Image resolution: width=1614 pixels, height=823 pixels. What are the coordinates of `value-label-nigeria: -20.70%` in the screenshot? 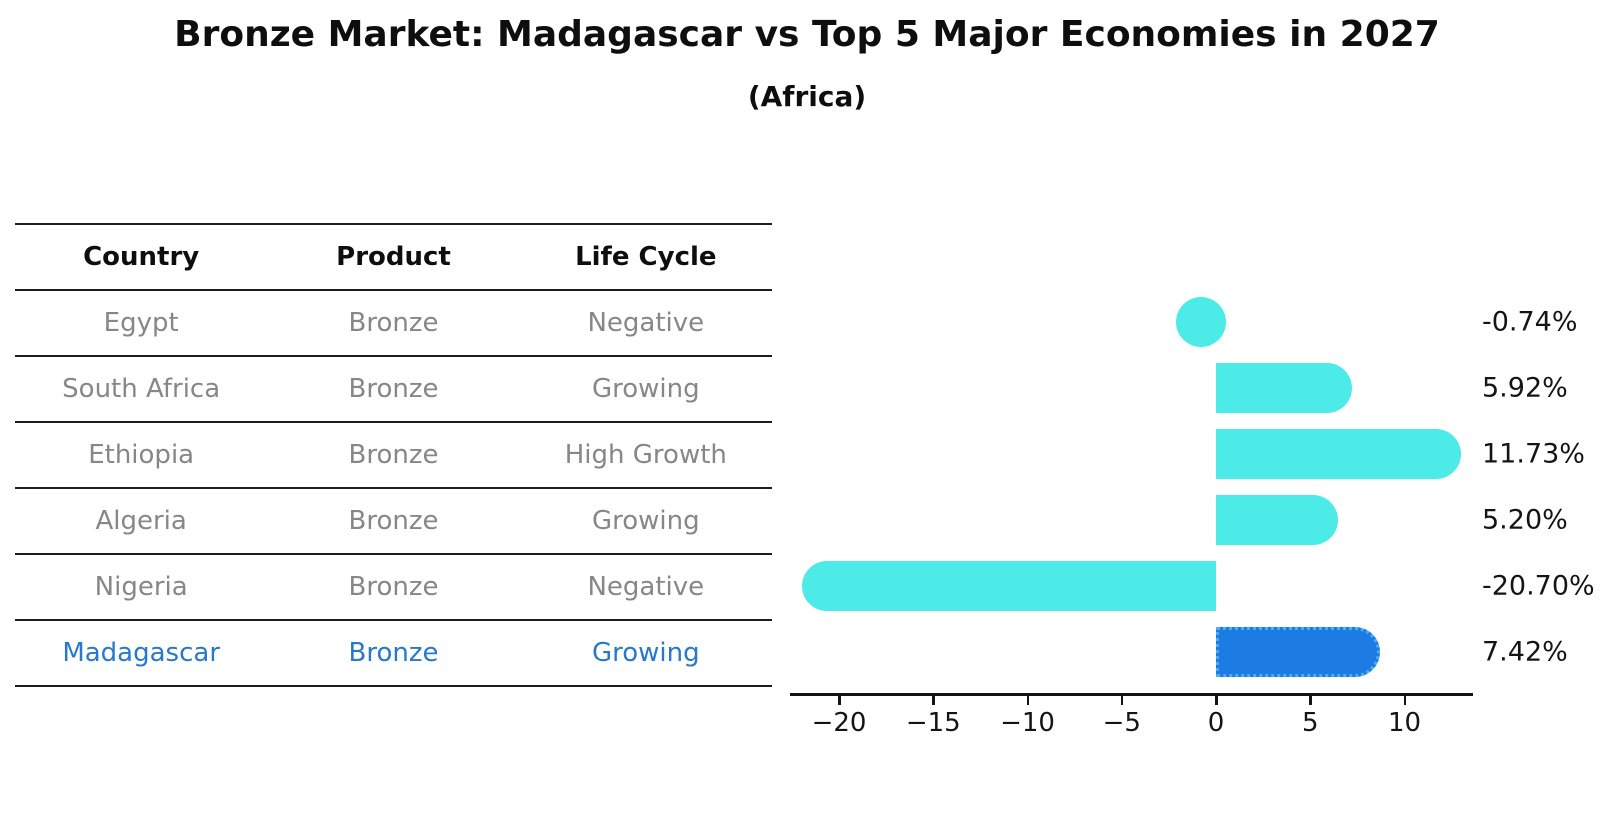 It's located at (1538, 586).